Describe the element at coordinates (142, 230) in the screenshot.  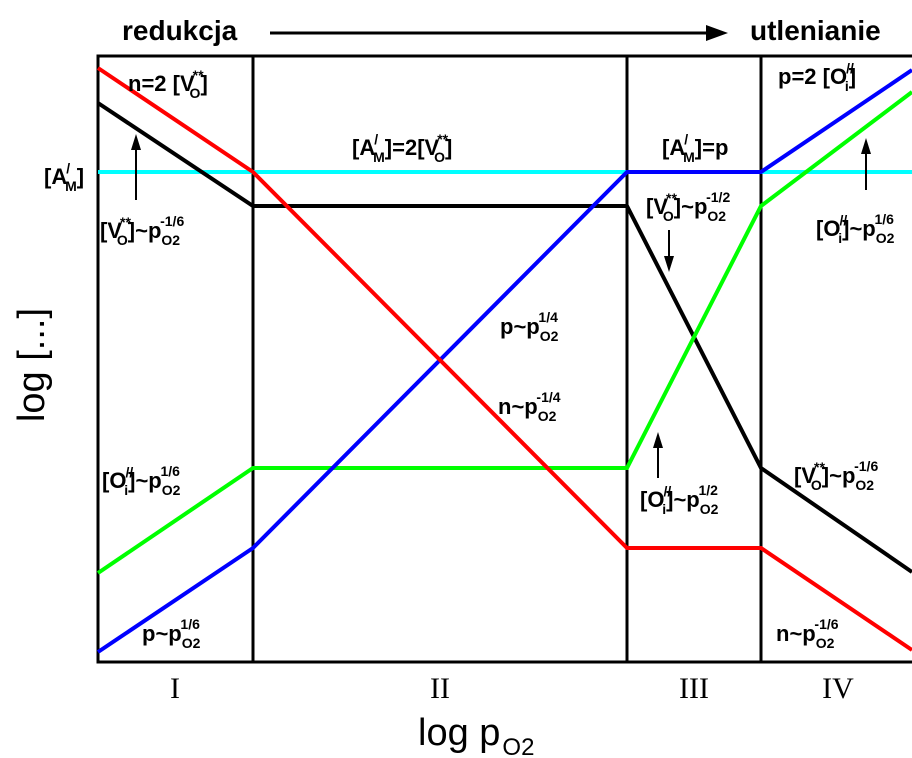
I see `vacancy-slope-label-i: [V** O]~pO2-1/6` at that location.